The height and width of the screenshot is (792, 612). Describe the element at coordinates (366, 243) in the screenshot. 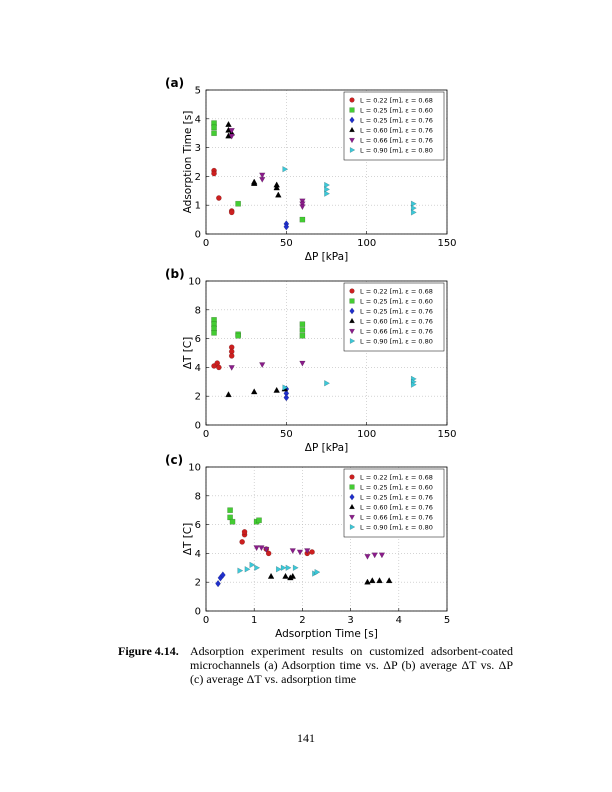

I see `x-tick-label: 100` at that location.